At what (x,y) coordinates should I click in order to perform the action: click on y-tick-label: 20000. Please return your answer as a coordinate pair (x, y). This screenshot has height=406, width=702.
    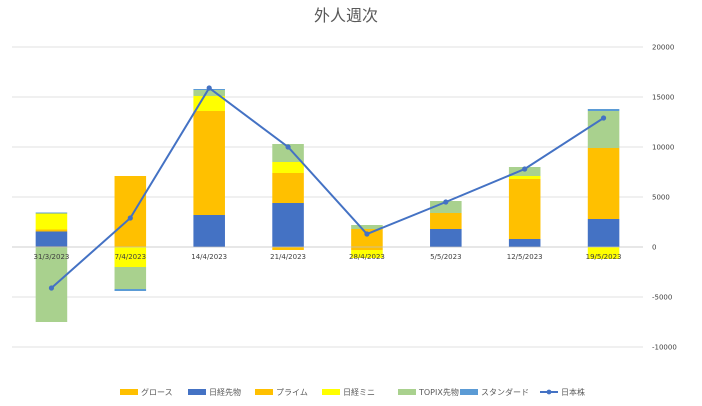
    Looking at the image, I should click on (663, 48).